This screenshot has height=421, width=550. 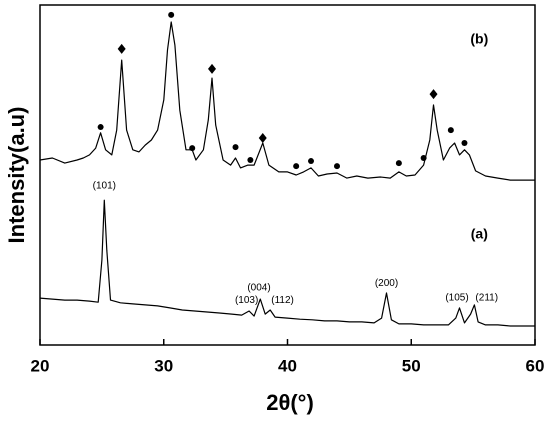 What do you see at coordinates (479, 234) in the screenshot?
I see `annotation: (a)` at bounding box center [479, 234].